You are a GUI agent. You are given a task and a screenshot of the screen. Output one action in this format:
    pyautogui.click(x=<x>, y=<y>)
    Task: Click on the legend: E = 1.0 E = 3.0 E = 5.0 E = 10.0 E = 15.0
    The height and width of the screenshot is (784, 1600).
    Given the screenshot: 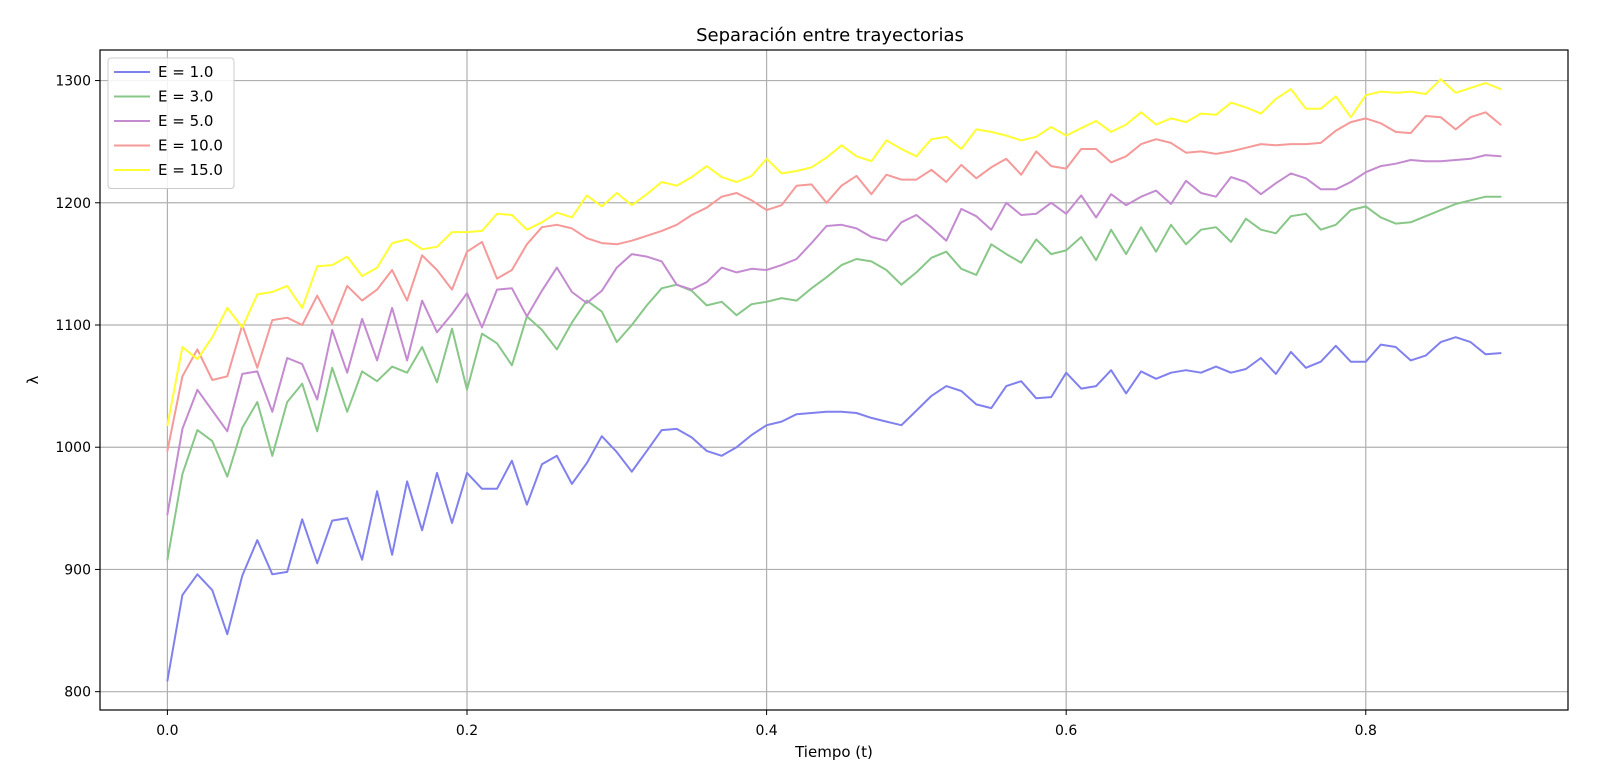 What is the action you would take?
    pyautogui.click(x=171, y=123)
    